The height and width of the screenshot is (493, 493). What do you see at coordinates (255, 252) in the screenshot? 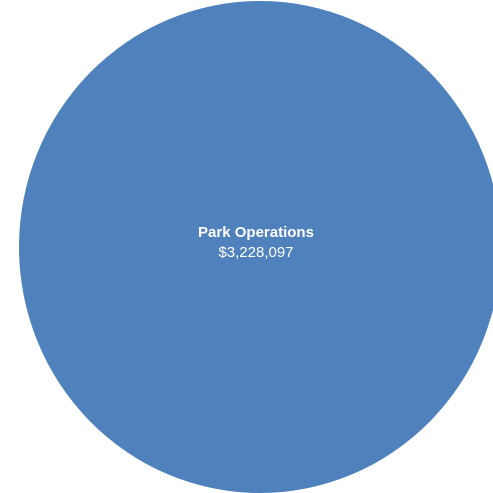
I see `slice-value-label: $3,228,097` at bounding box center [255, 252].